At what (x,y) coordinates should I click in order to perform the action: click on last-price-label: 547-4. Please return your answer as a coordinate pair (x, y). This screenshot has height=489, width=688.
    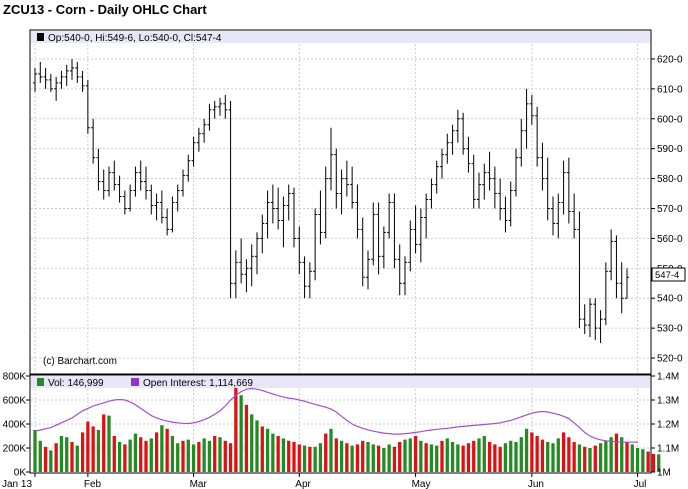
    Looking at the image, I should click on (667, 275).